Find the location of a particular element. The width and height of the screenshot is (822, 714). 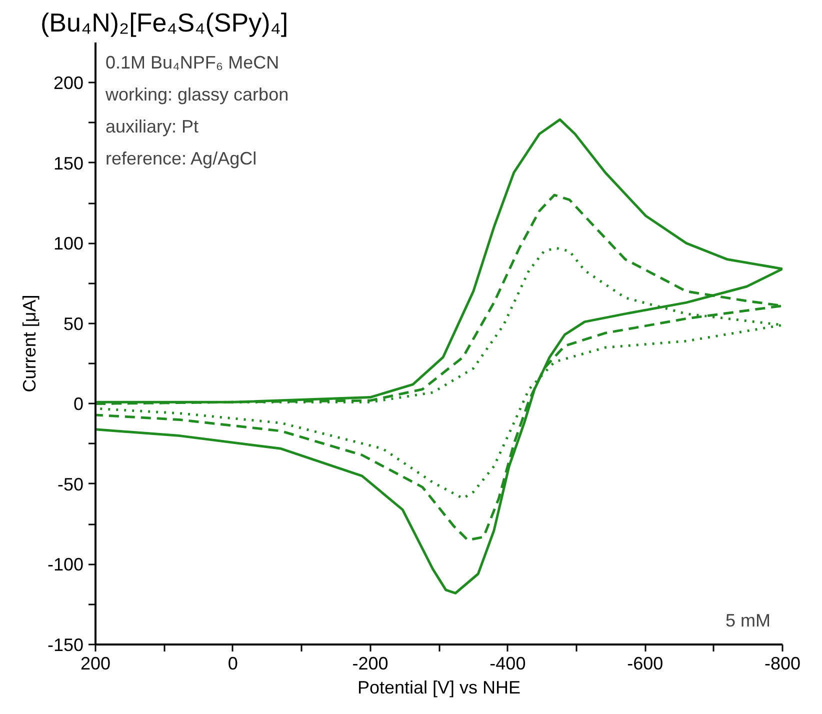

x-tick-label: 0 is located at coordinates (233, 664).